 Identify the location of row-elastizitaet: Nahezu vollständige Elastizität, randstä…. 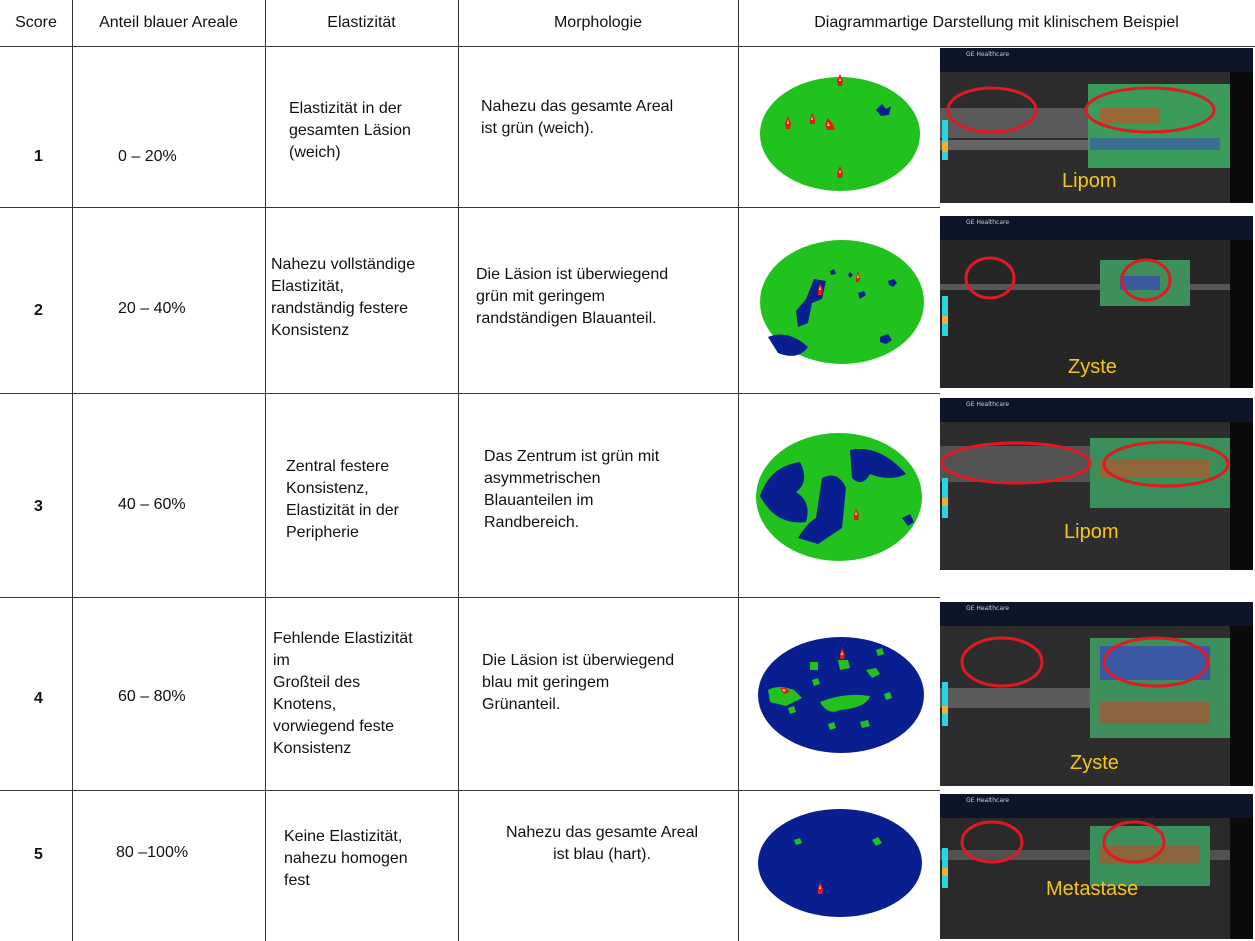
(343, 298).